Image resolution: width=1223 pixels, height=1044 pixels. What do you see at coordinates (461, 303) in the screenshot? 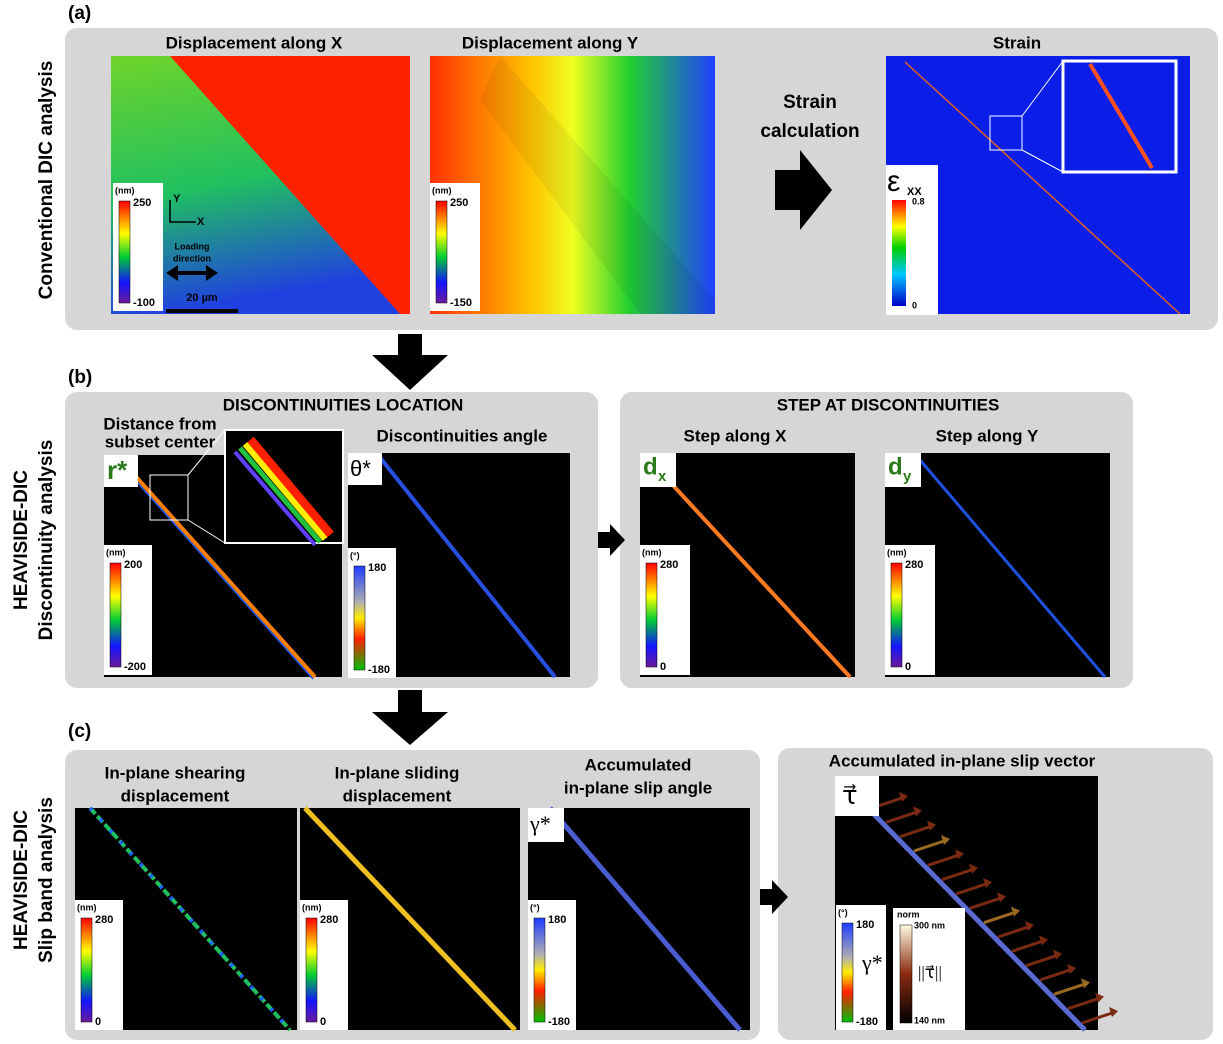
I see `label: -150` at bounding box center [461, 303].